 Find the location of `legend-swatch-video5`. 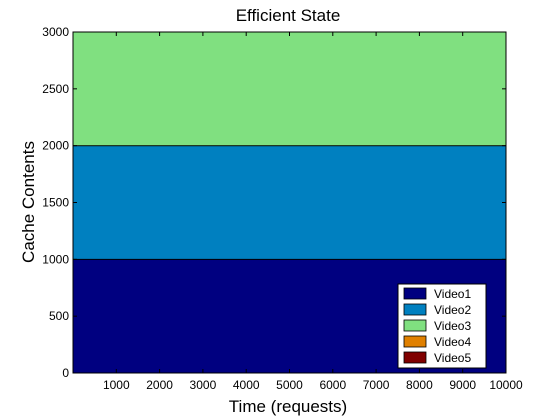

legend-swatch-video5 is located at coordinates (415, 357).